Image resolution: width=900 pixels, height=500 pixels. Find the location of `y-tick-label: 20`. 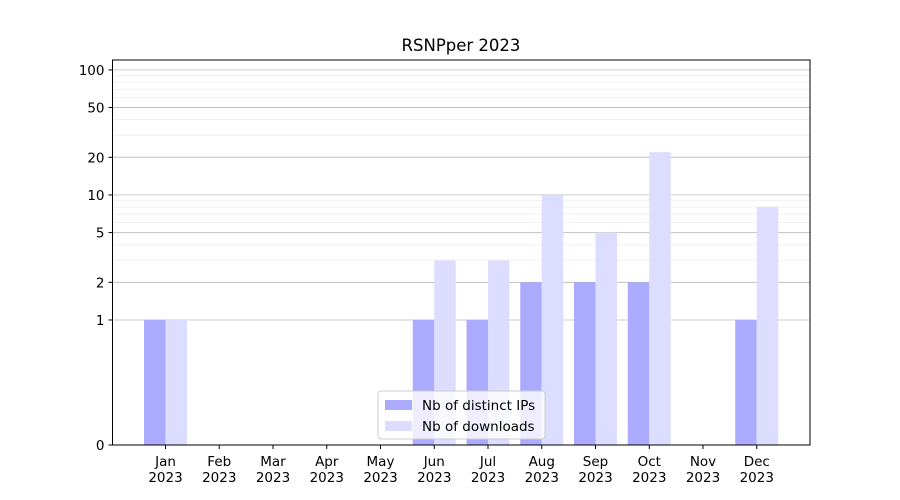

y-tick-label: 20 is located at coordinates (95, 158).